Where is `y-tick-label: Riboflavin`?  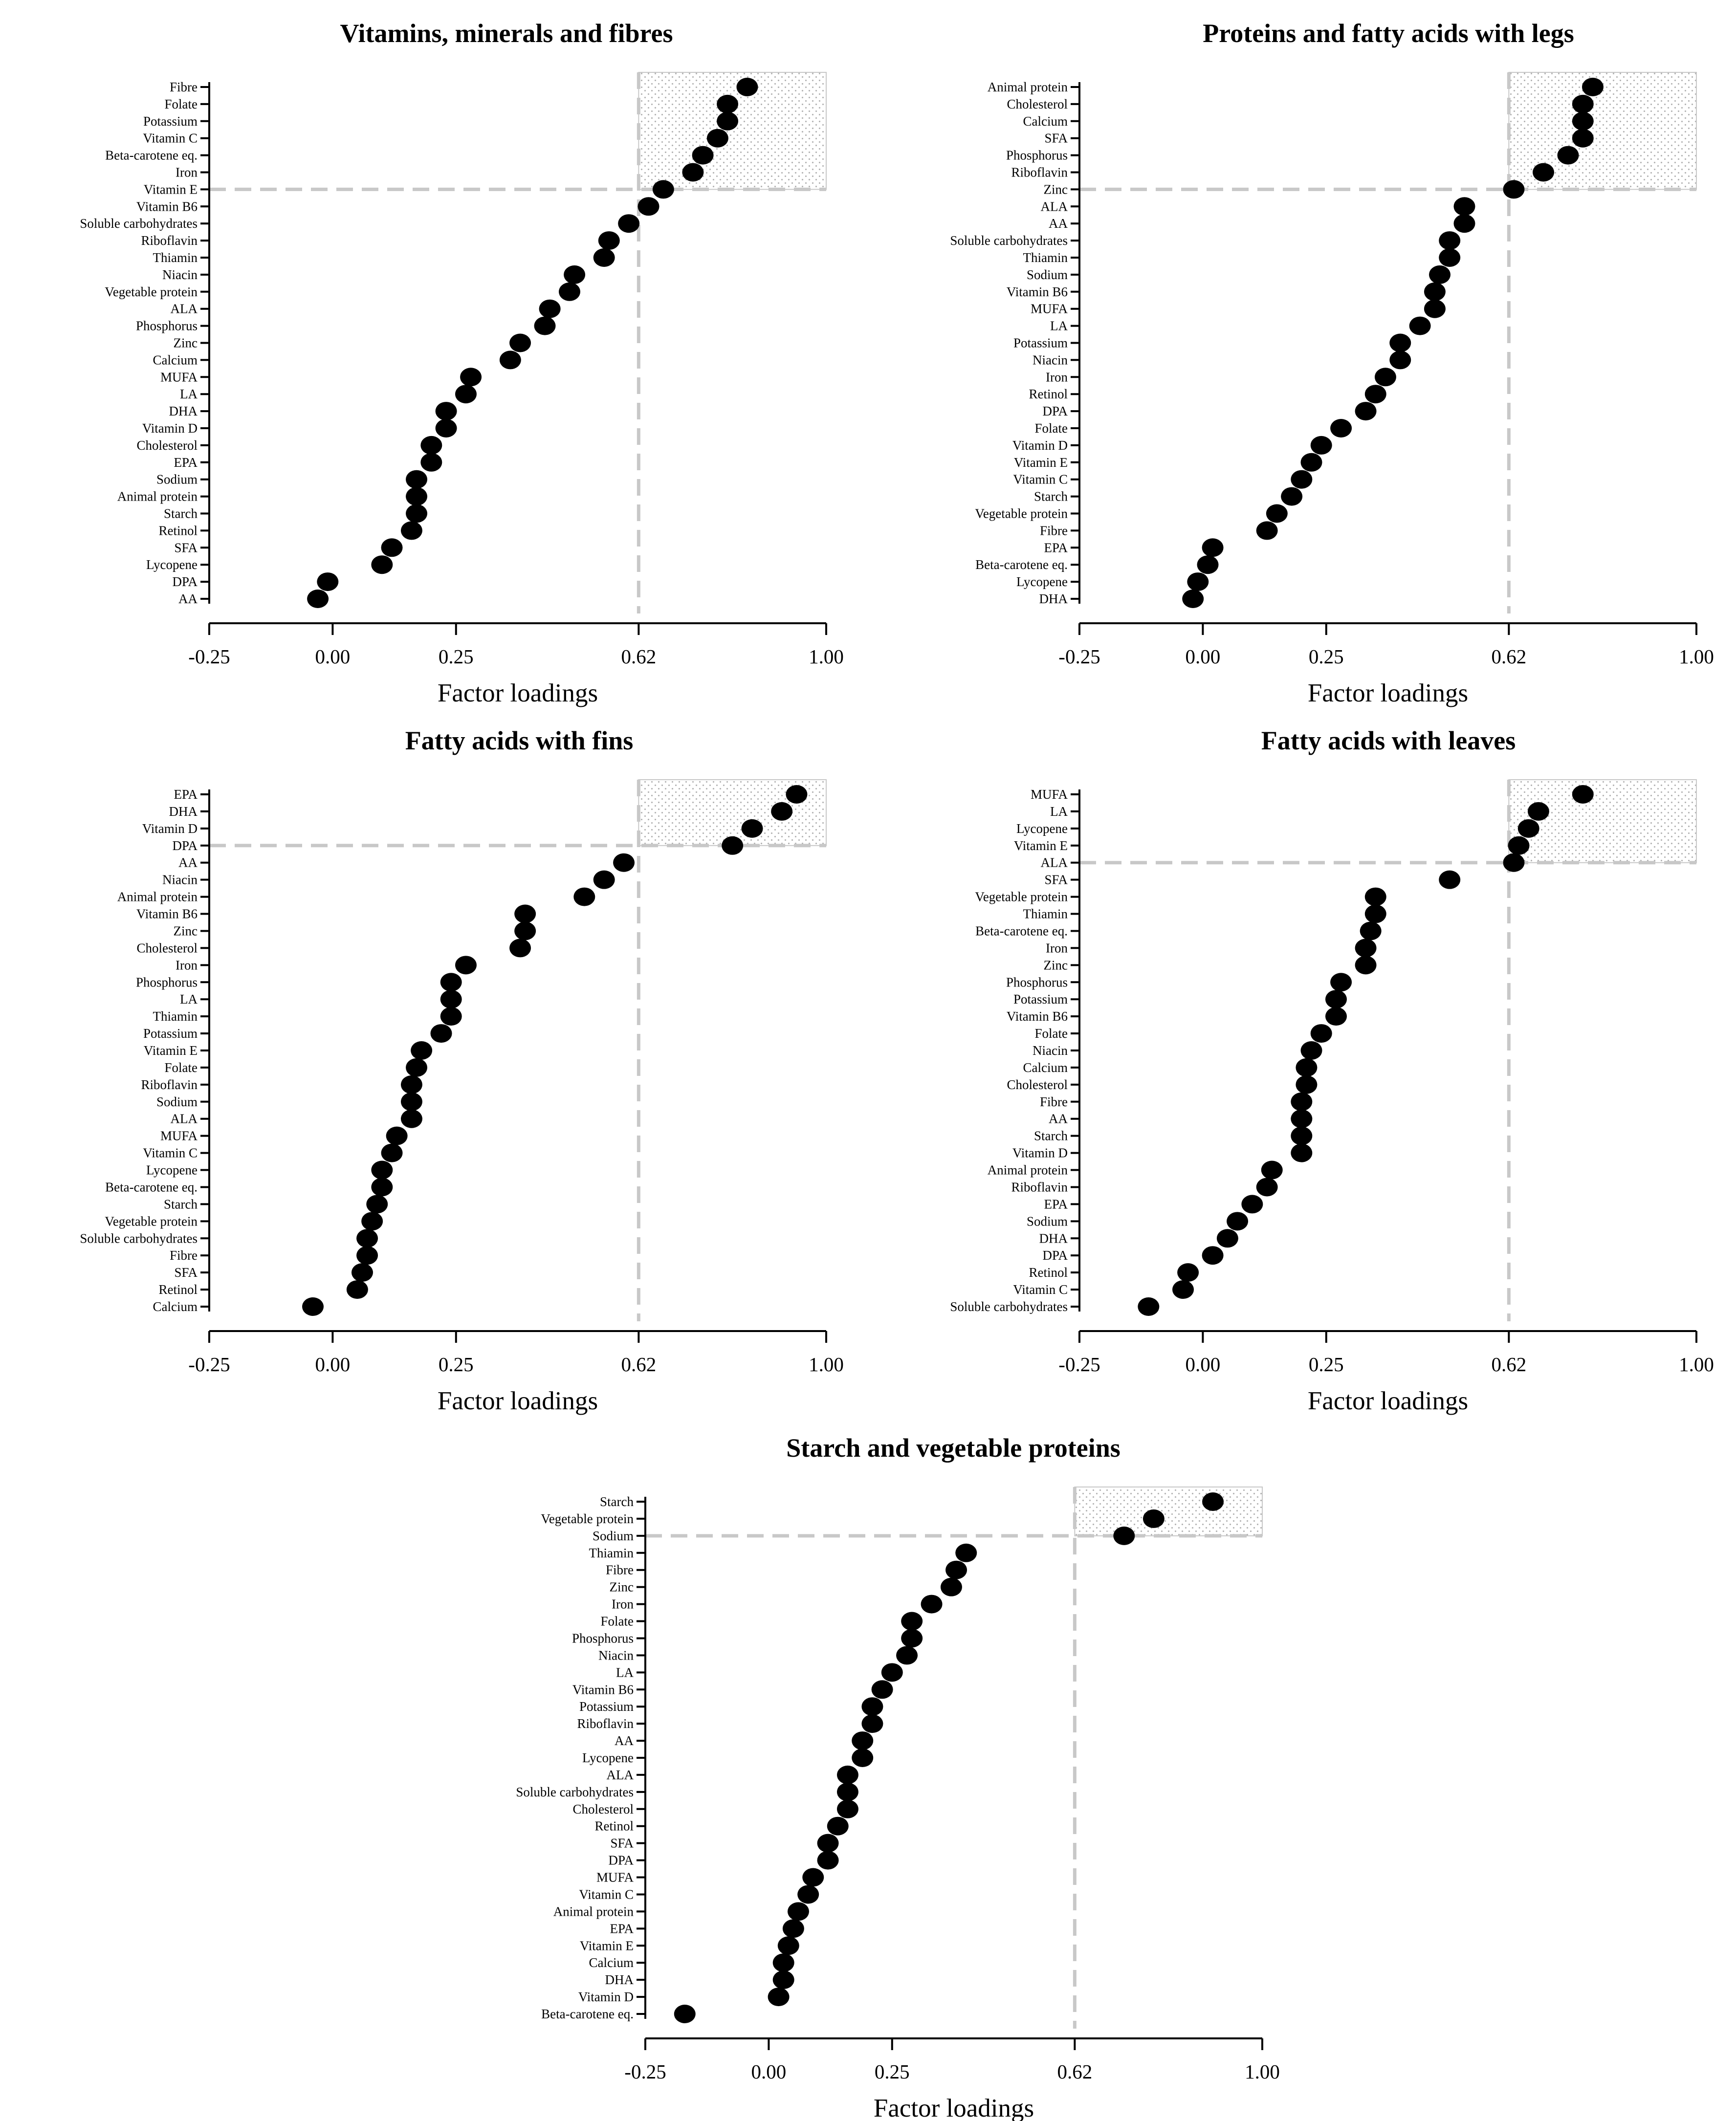 y-tick-label: Riboflavin is located at coordinates (1040, 1187).